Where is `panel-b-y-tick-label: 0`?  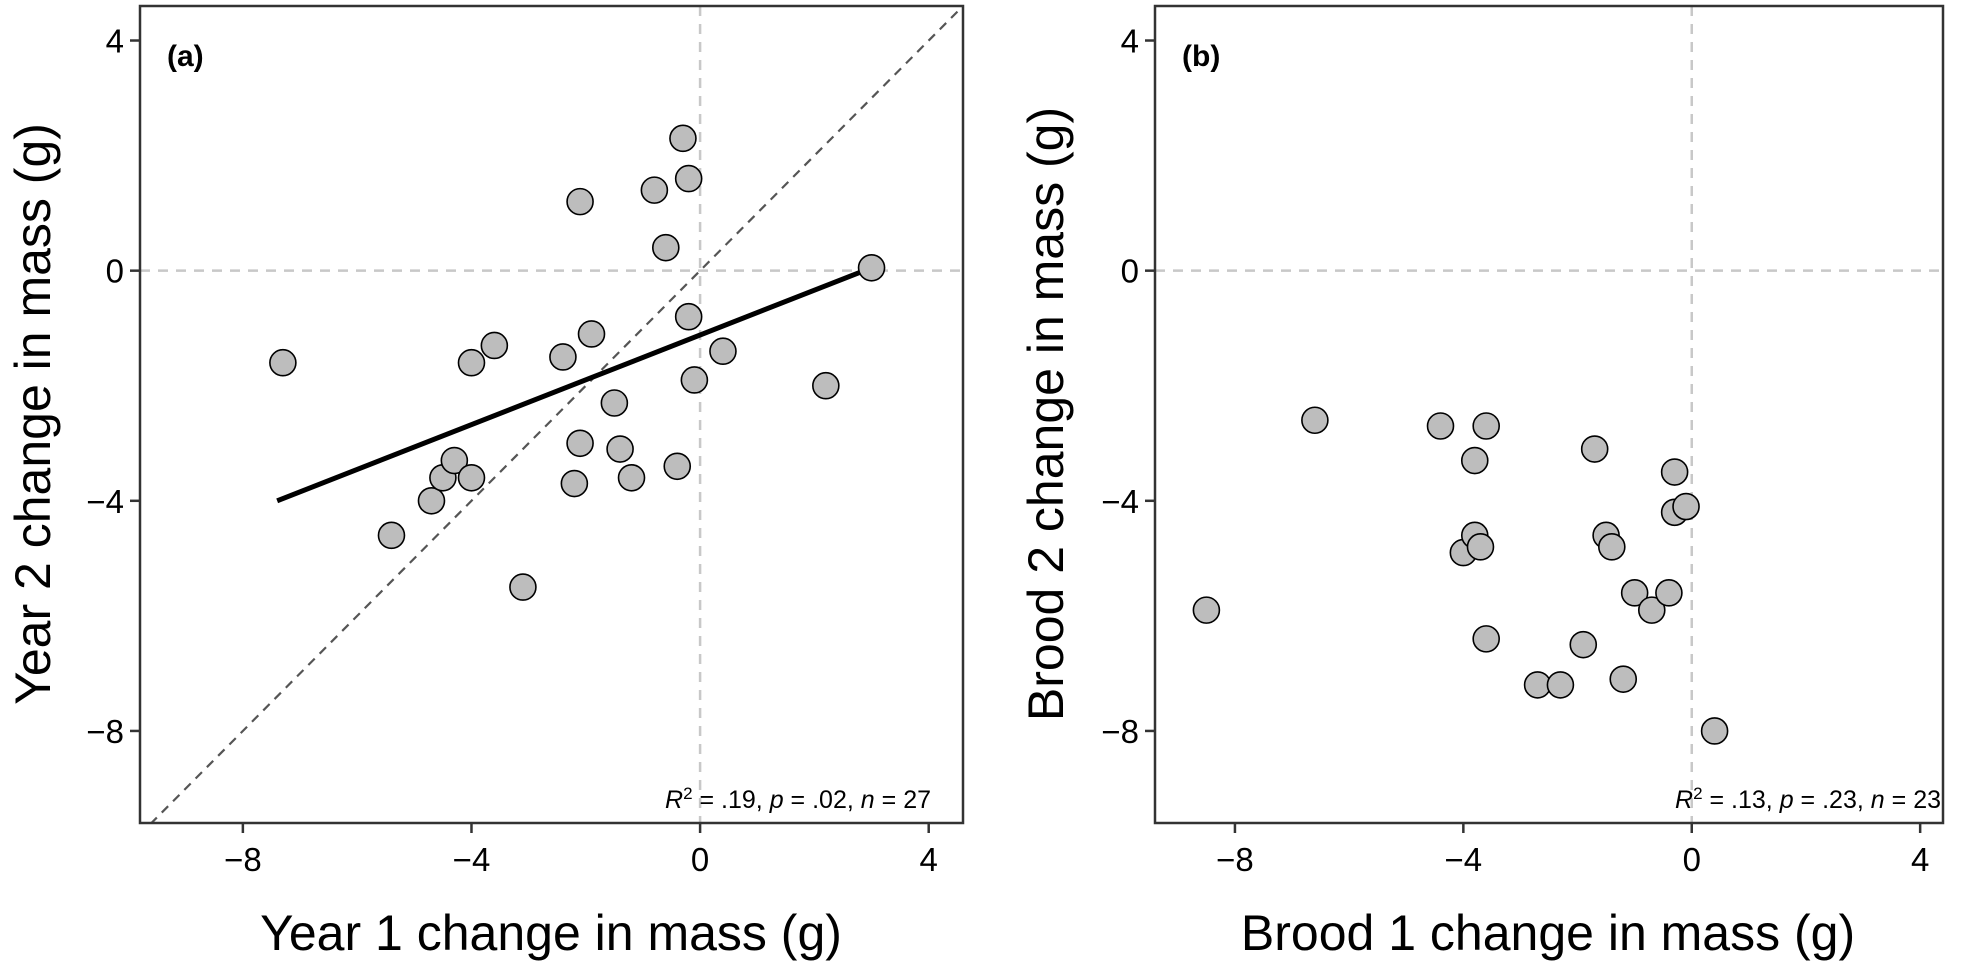
panel-b-y-tick-label: 0 is located at coordinates (1130, 271).